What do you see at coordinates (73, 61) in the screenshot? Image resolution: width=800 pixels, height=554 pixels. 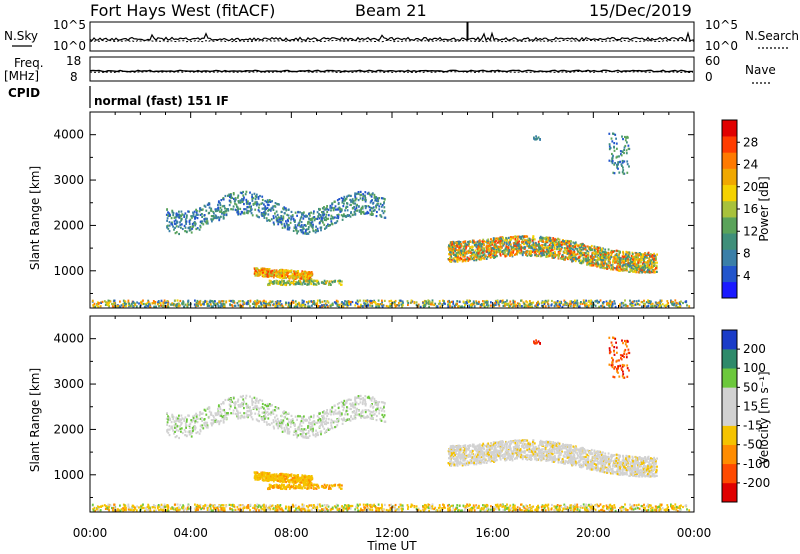 I see `freq-left-tick-top: 18` at bounding box center [73, 61].